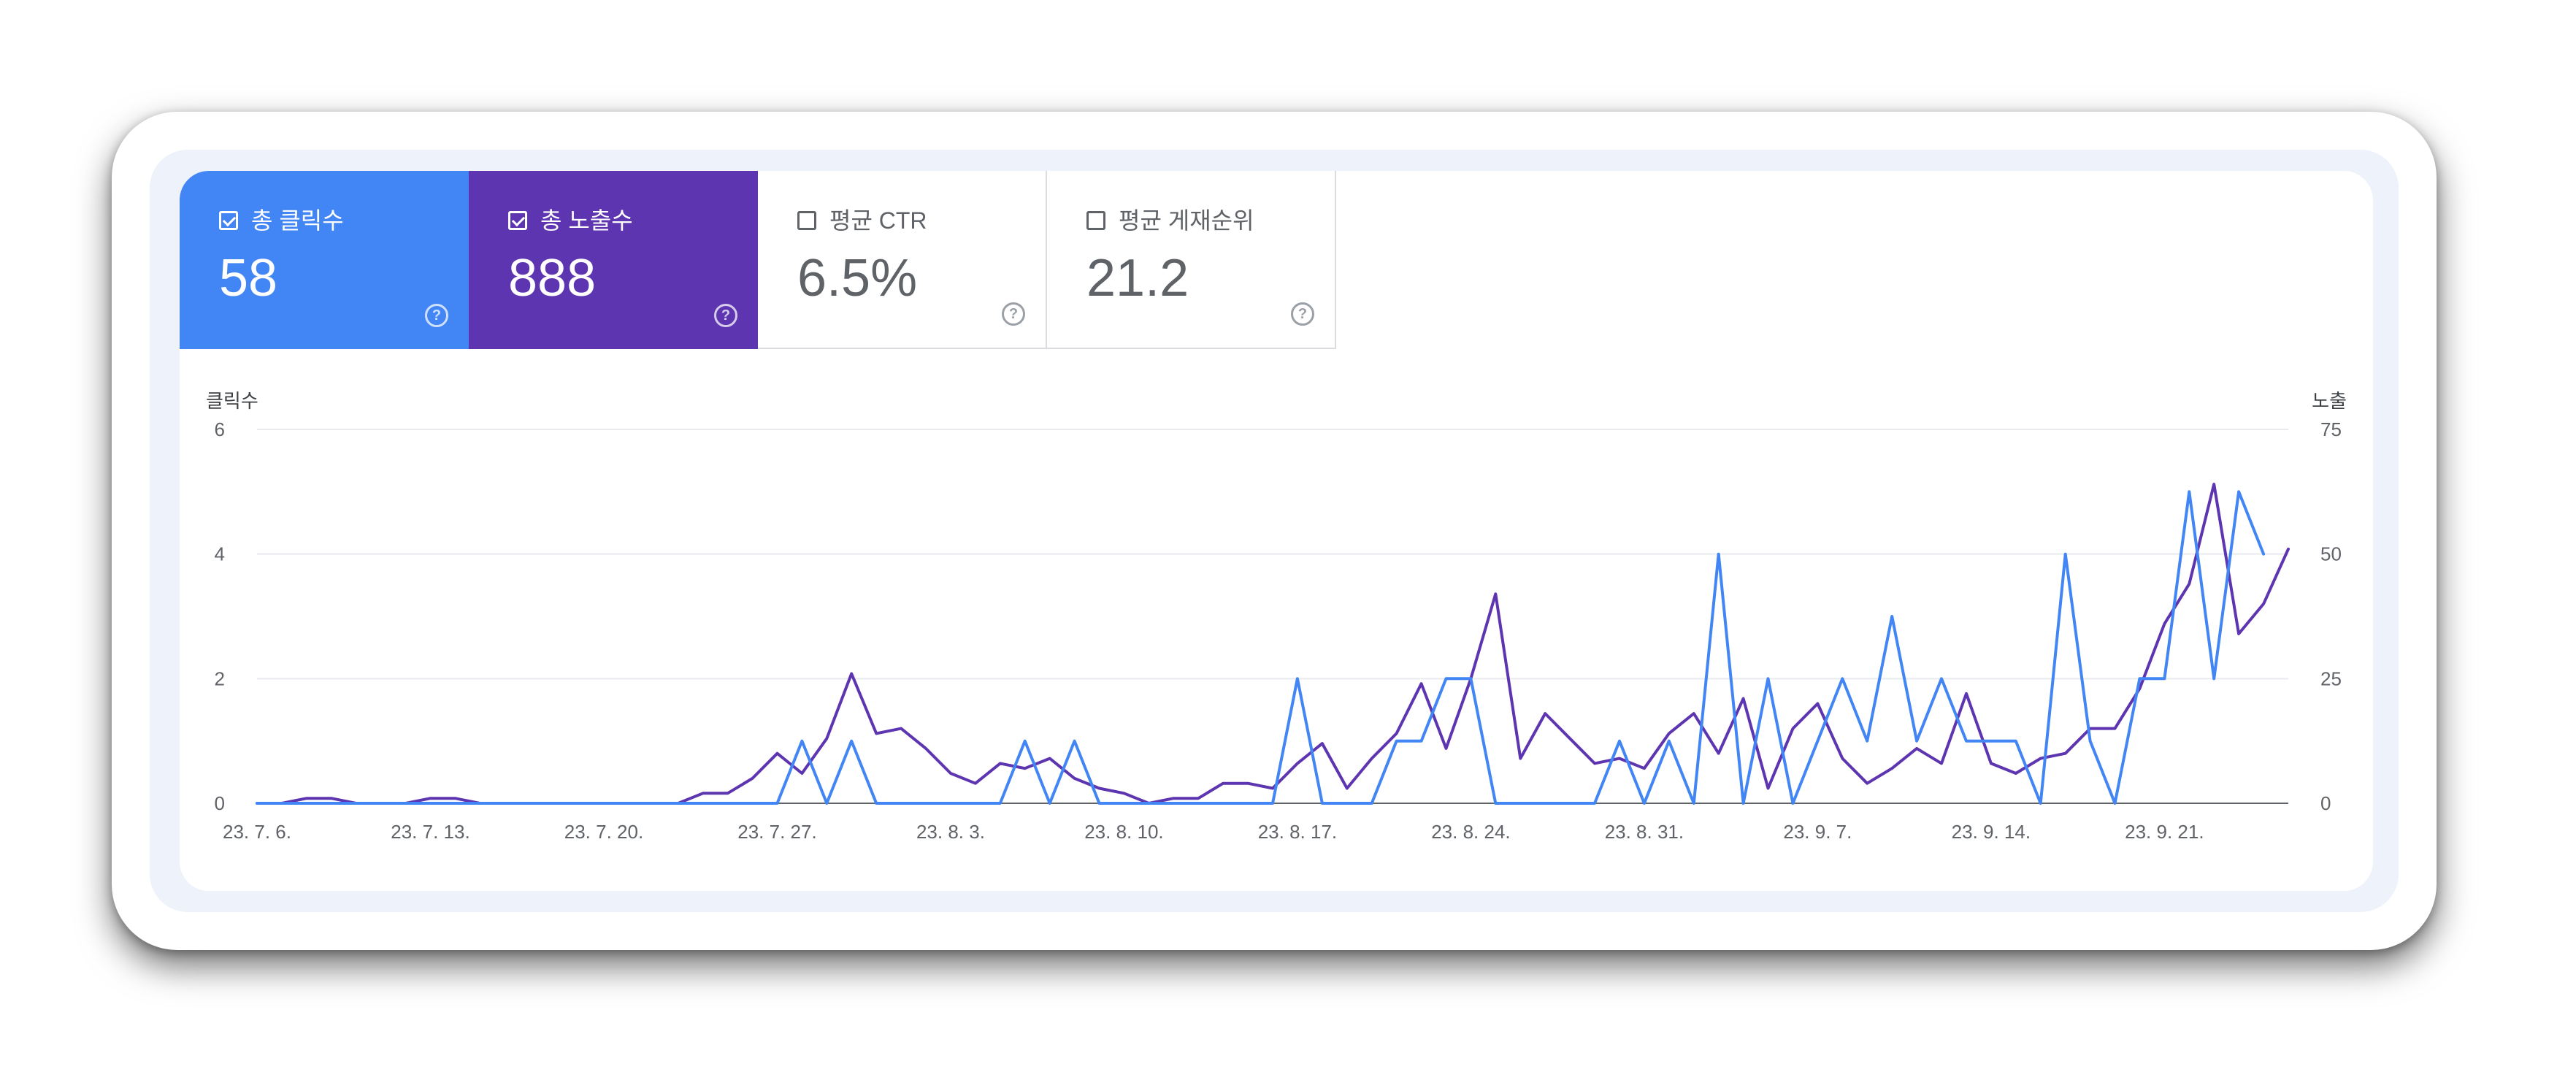  What do you see at coordinates (777, 832) in the screenshot?
I see `x-tick-label: 23. 7. 27.` at bounding box center [777, 832].